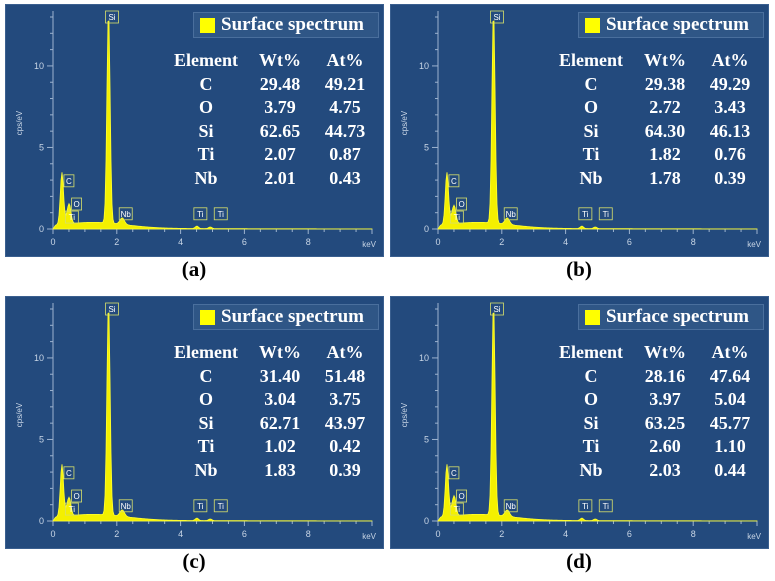  Describe the element at coordinates (404, 122) in the screenshot. I see `y-axis-label: cps/eV` at that location.